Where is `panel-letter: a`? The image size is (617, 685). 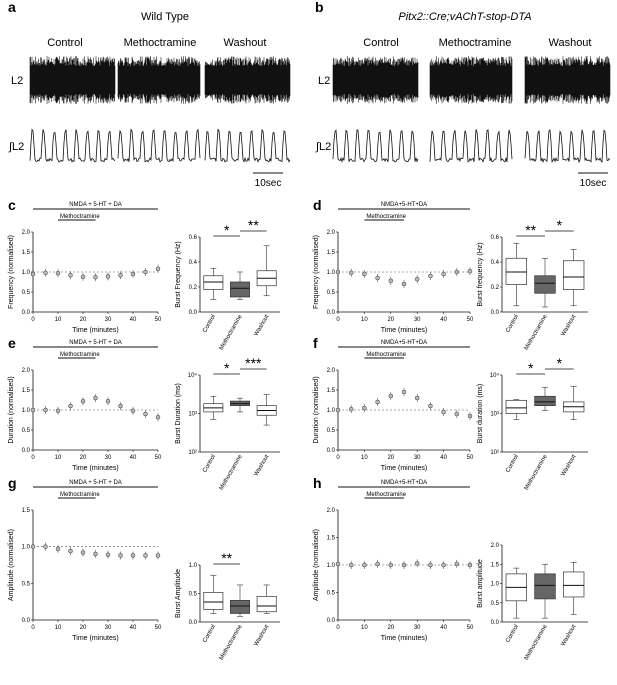
panel-letter: a is located at coordinates (12, 7).